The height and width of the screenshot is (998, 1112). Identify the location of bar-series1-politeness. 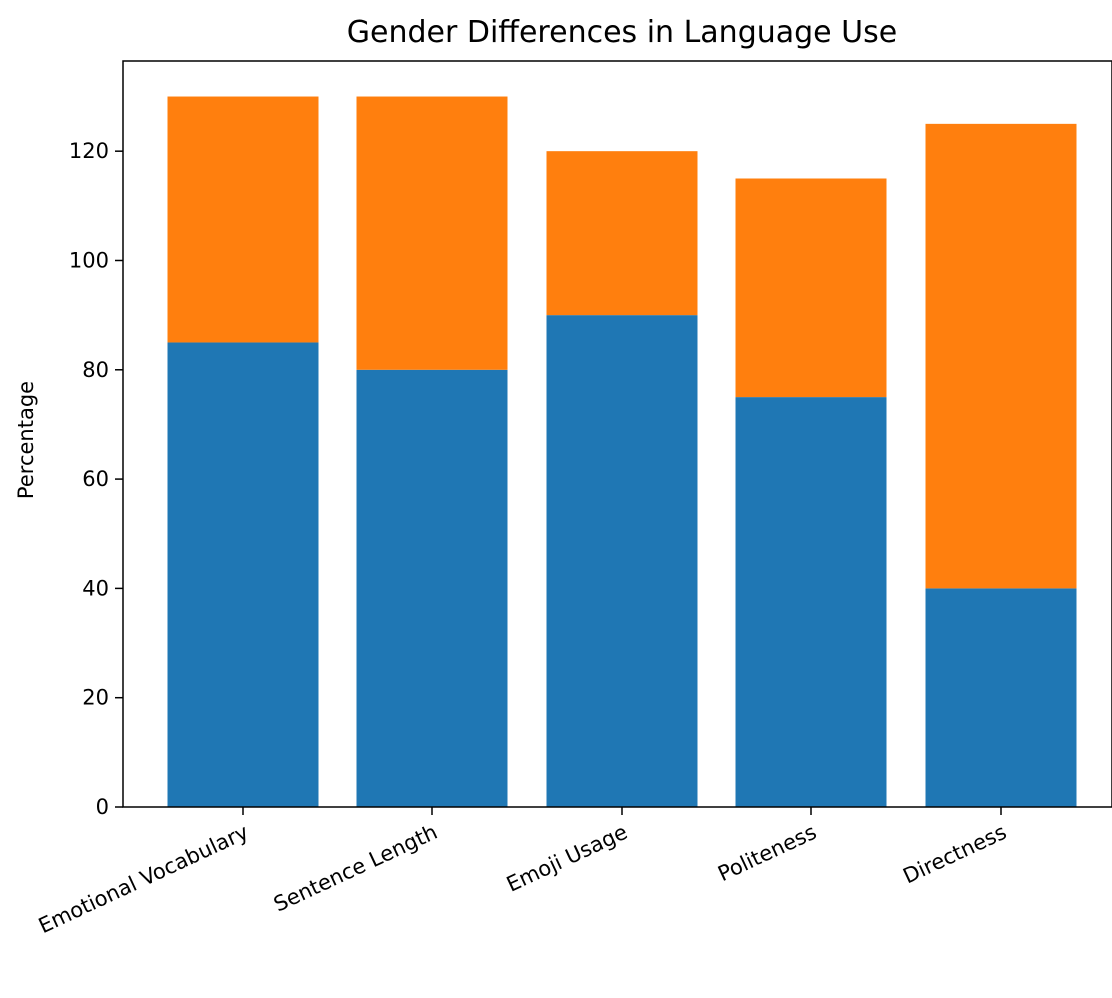
(811, 602).